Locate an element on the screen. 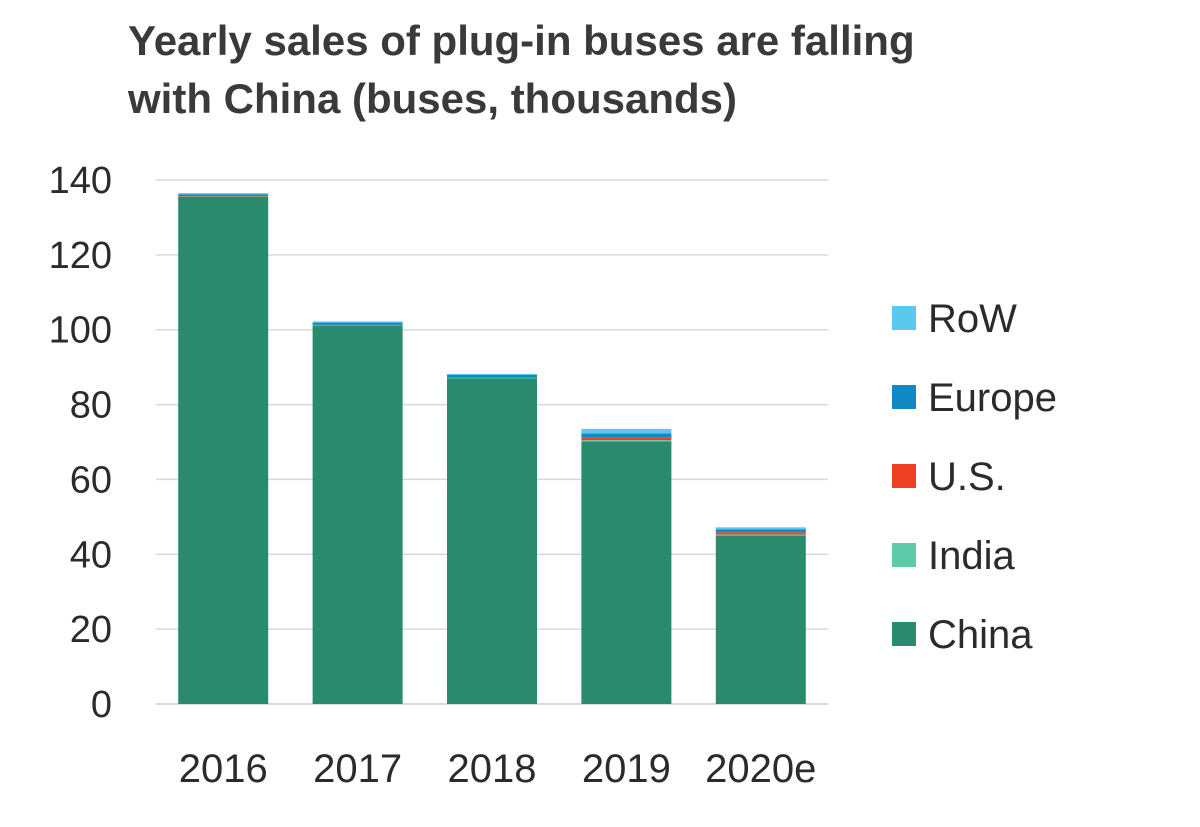  bar-2017-row is located at coordinates (357, 322).